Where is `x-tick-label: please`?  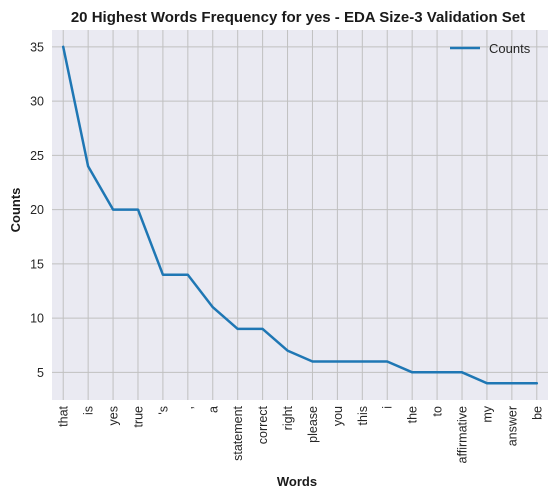 x-tick-label: please is located at coordinates (313, 424).